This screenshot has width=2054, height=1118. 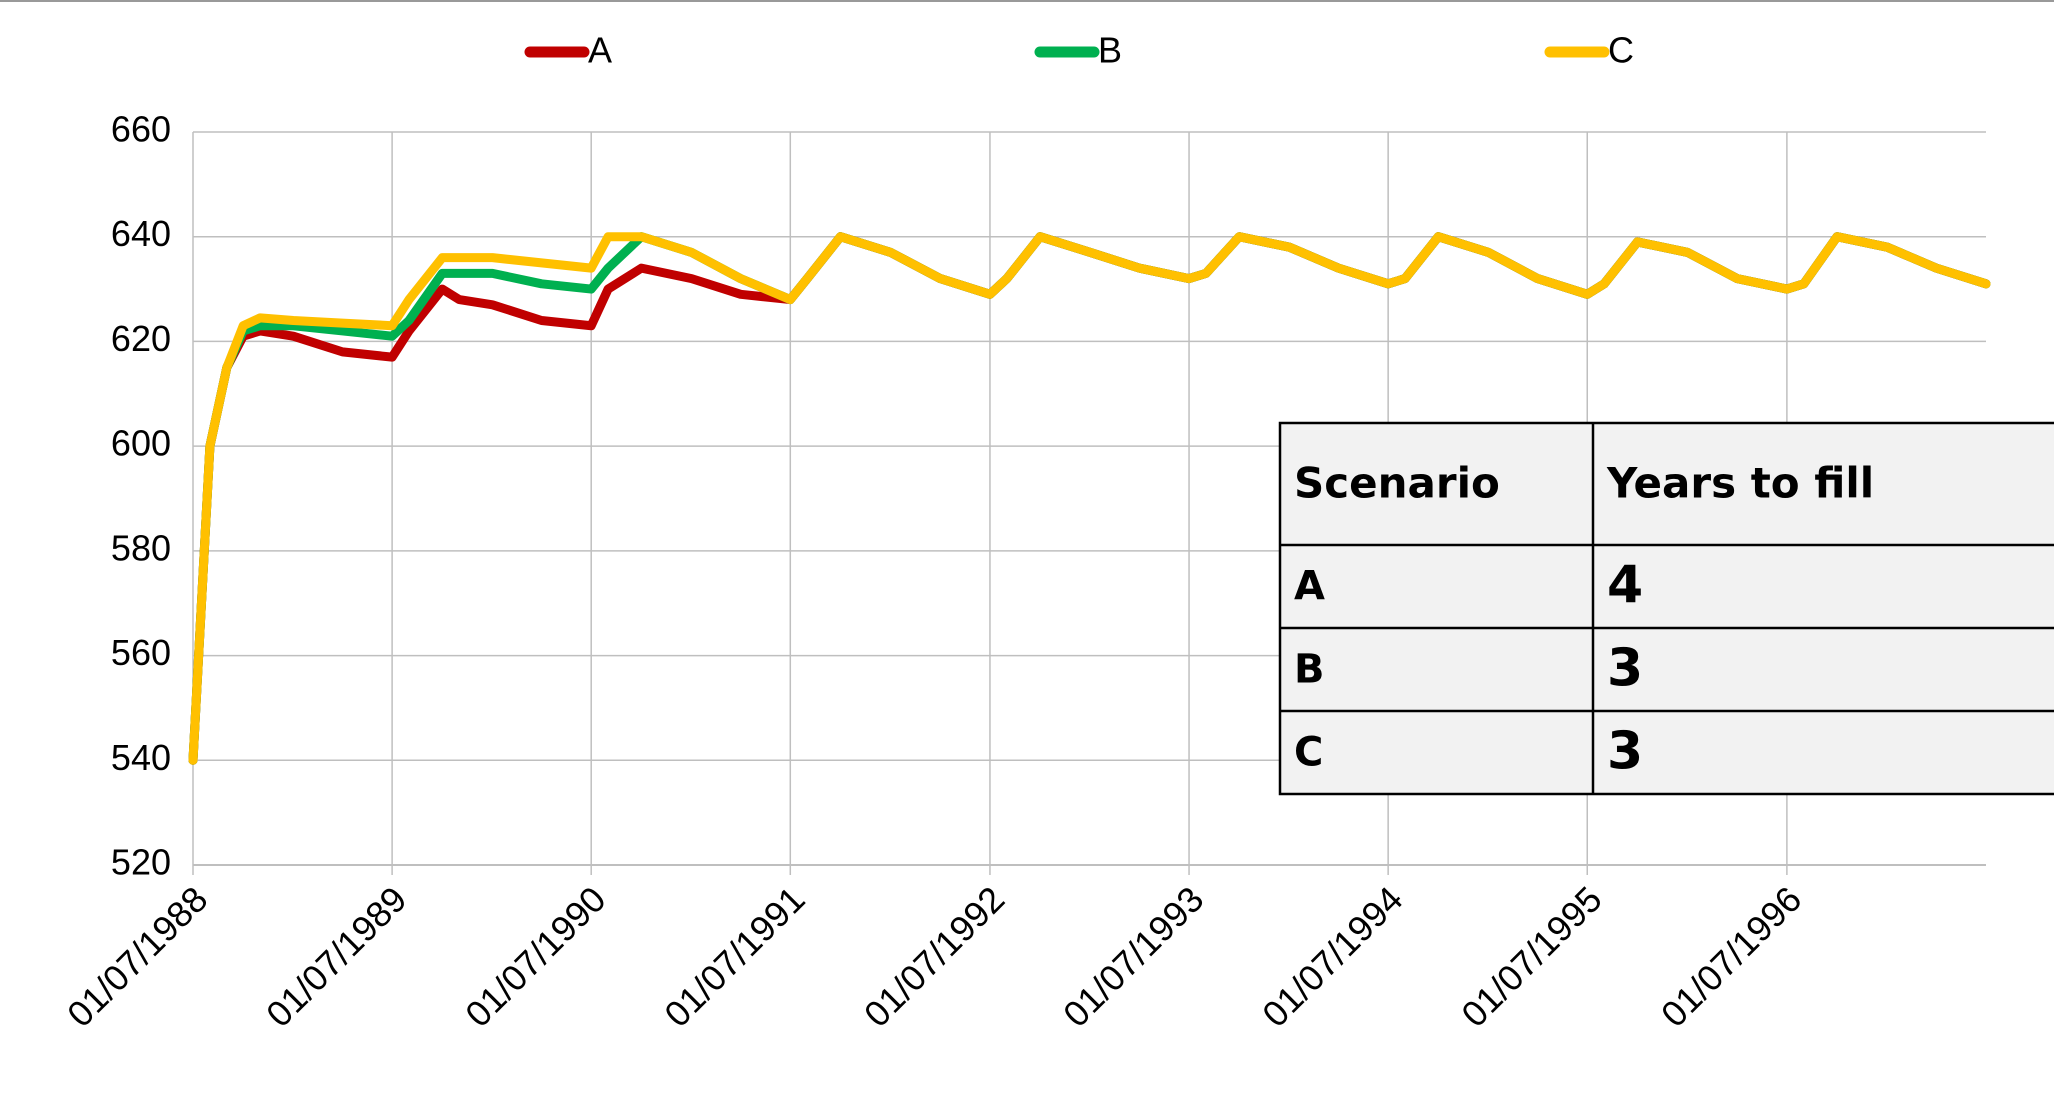 What do you see at coordinates (1332, 956) in the screenshot?
I see `x-tick-label: 01/07/1994` at bounding box center [1332, 956].